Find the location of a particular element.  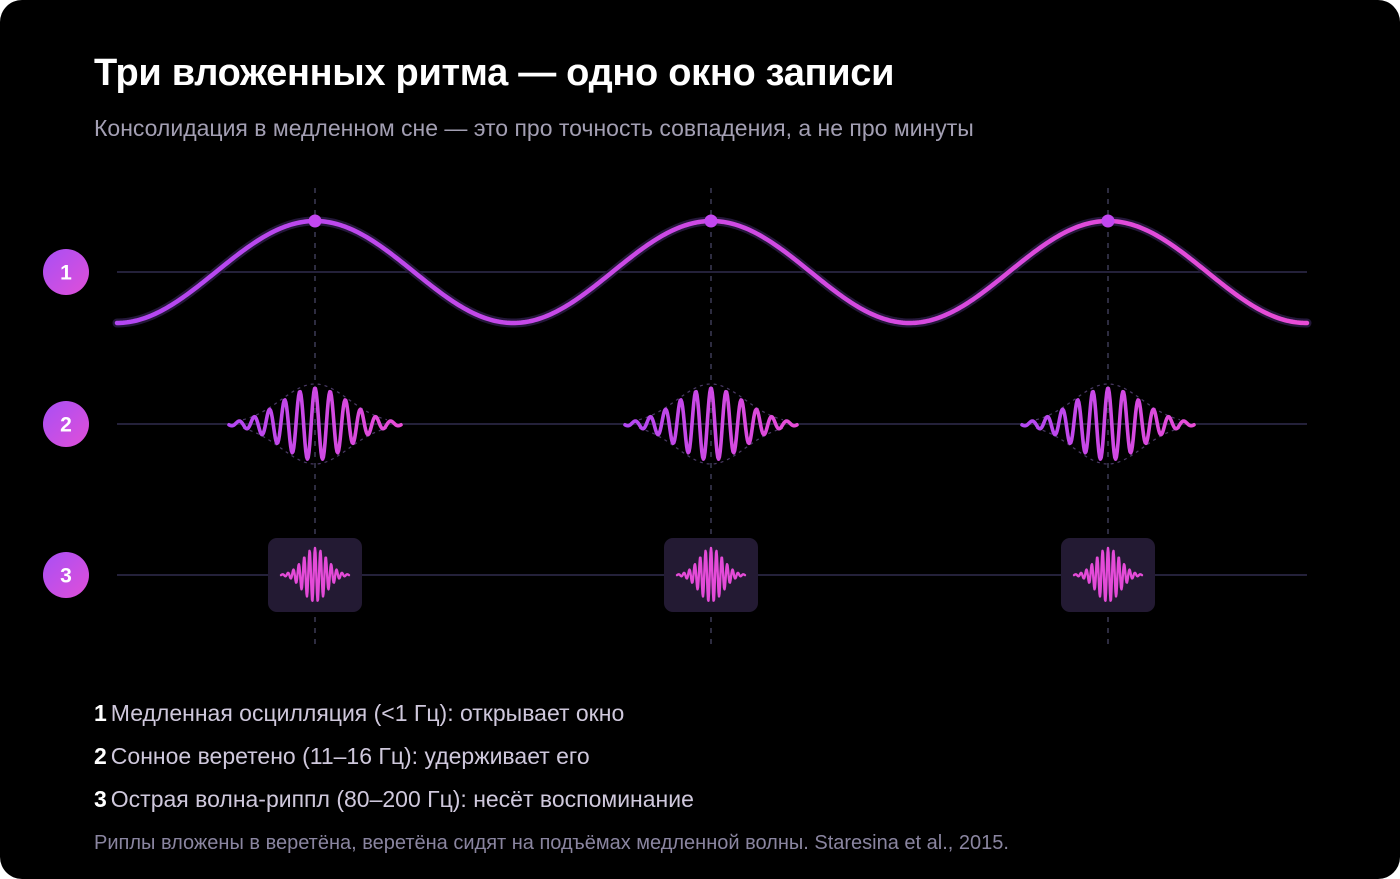

legend-number: 2 is located at coordinates (100, 756).